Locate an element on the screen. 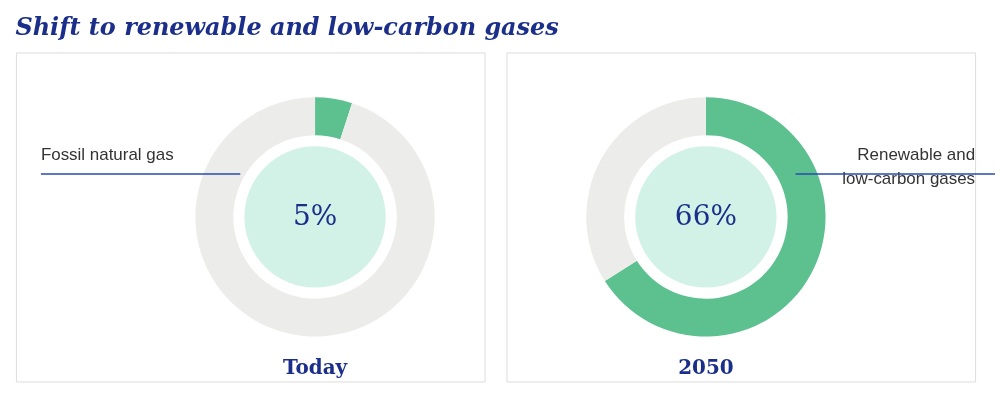  text: 2050 is located at coordinates (706, 367).